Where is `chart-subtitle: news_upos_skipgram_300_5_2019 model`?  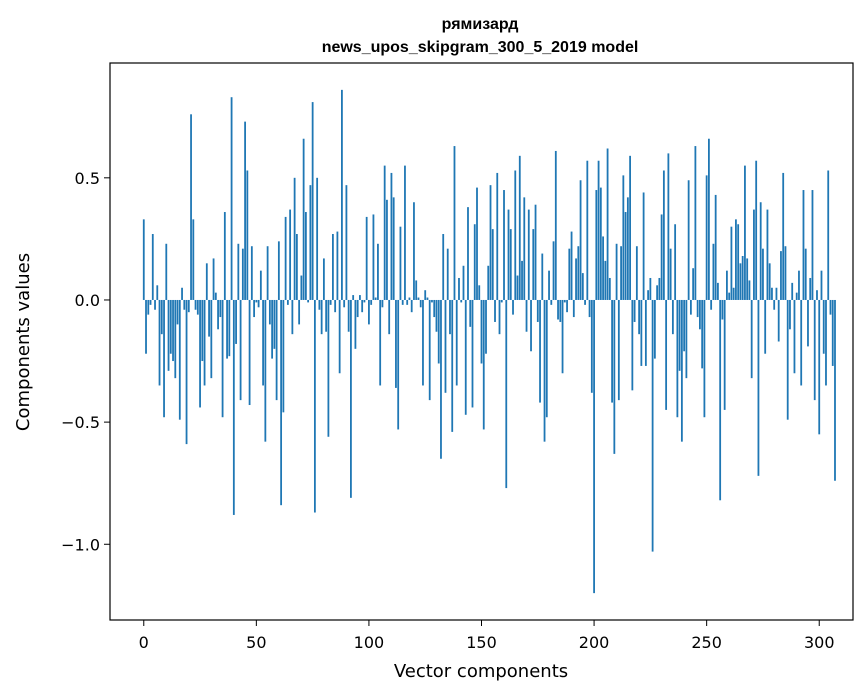
chart-subtitle: news_upos_skipgram_300_5_2019 model is located at coordinates (480, 47).